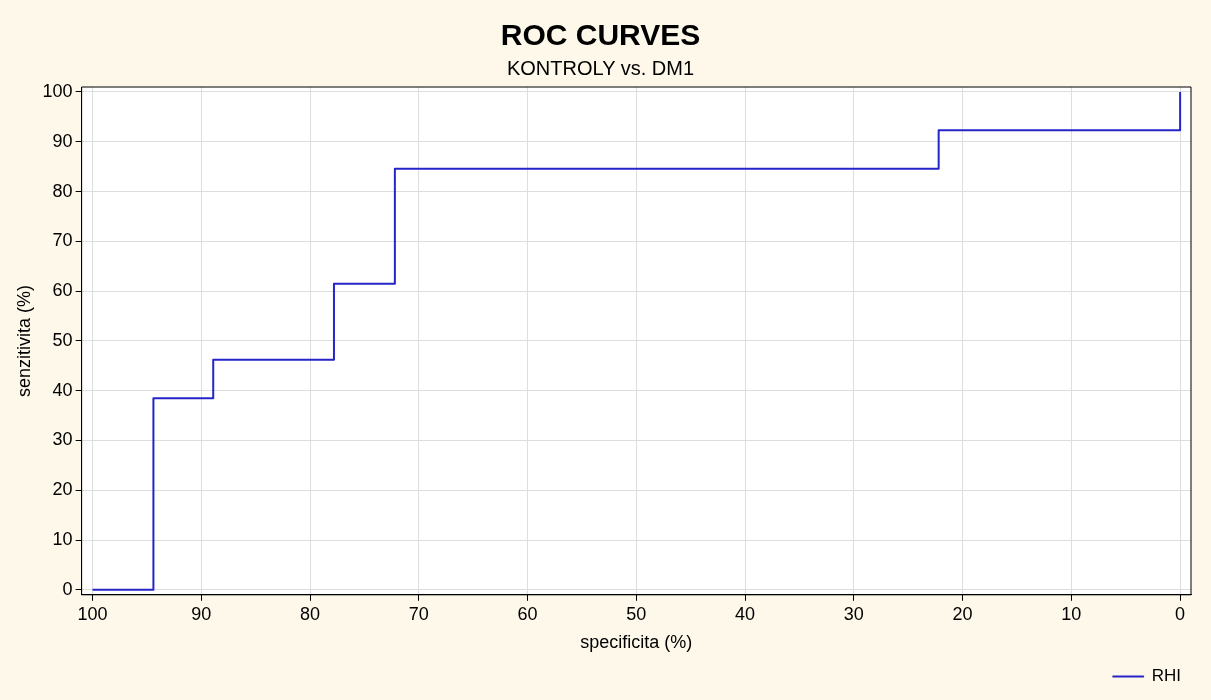 This screenshot has width=1211, height=700. I want to click on x-tick-label: 90, so click(201, 613).